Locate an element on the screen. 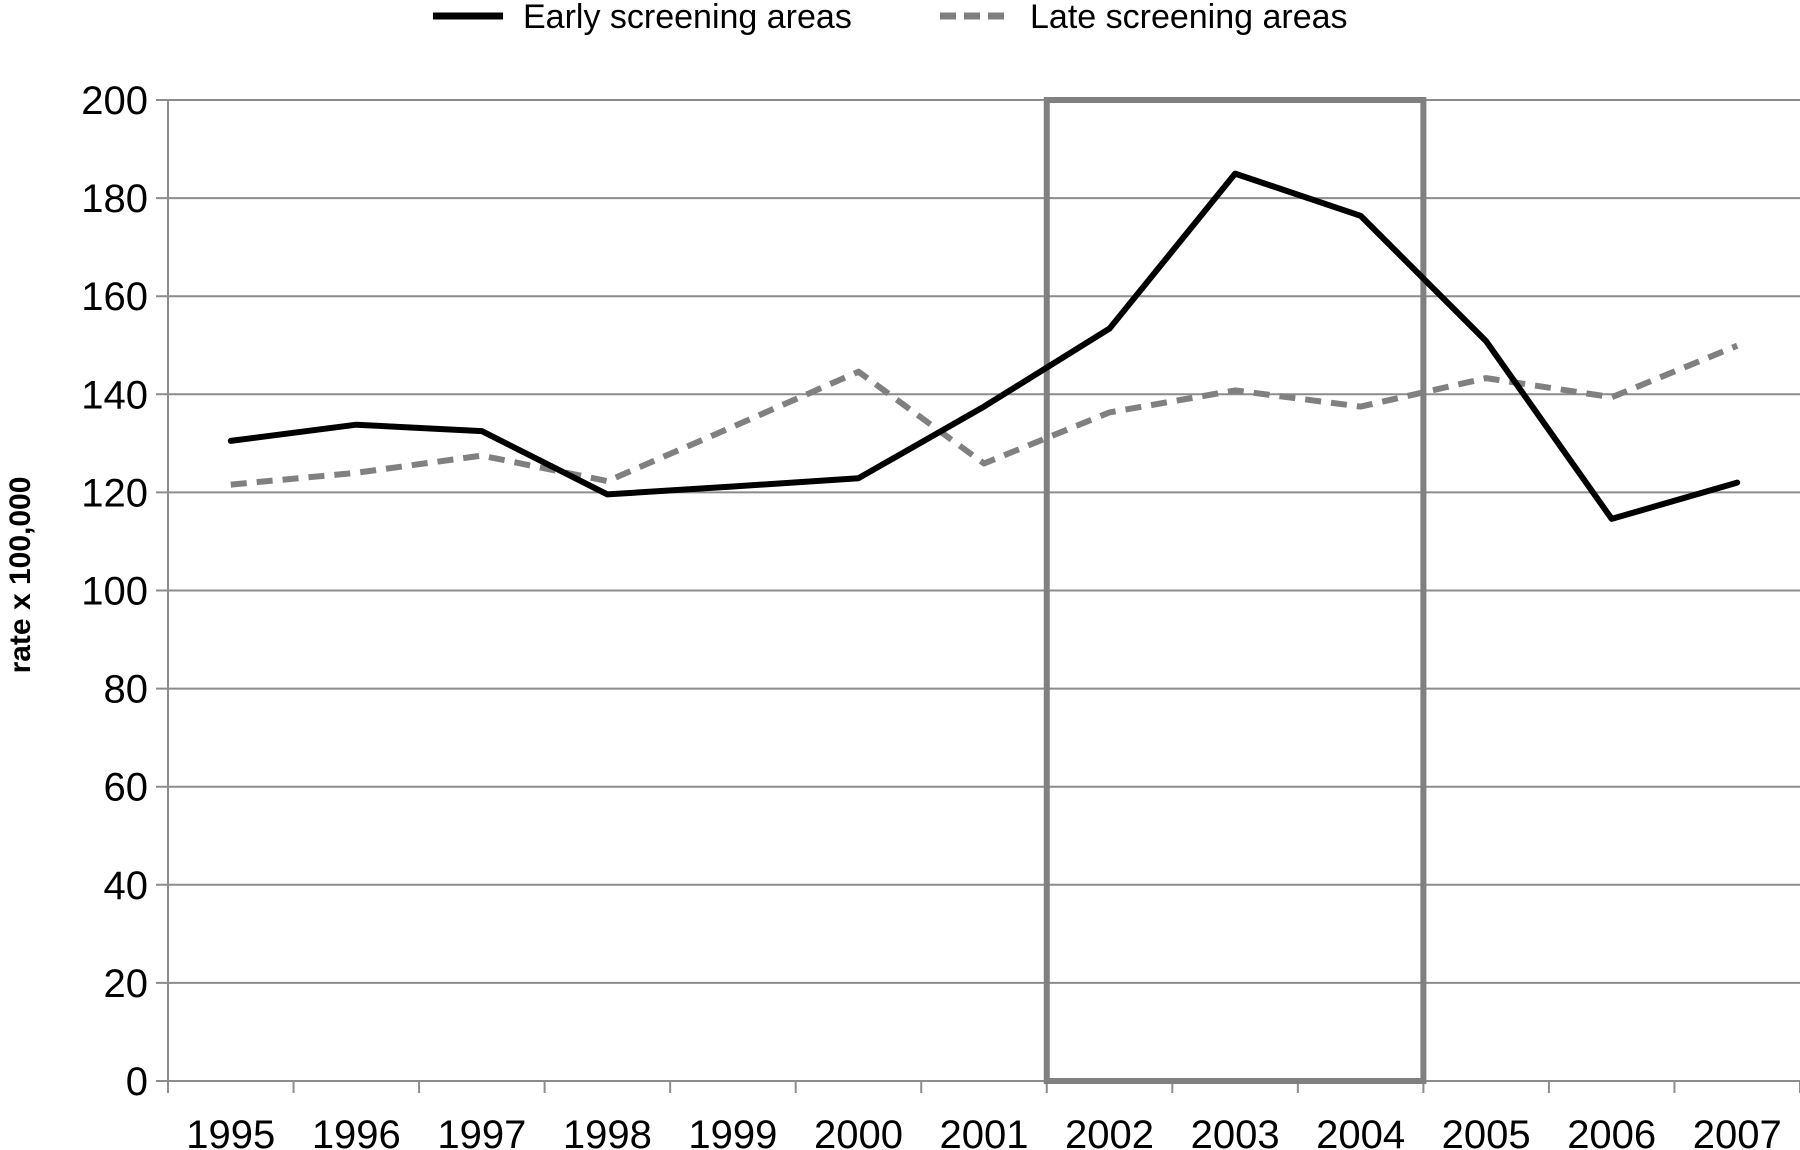 The height and width of the screenshot is (1150, 1800). y-tick-label: 40 is located at coordinates (126, 886).